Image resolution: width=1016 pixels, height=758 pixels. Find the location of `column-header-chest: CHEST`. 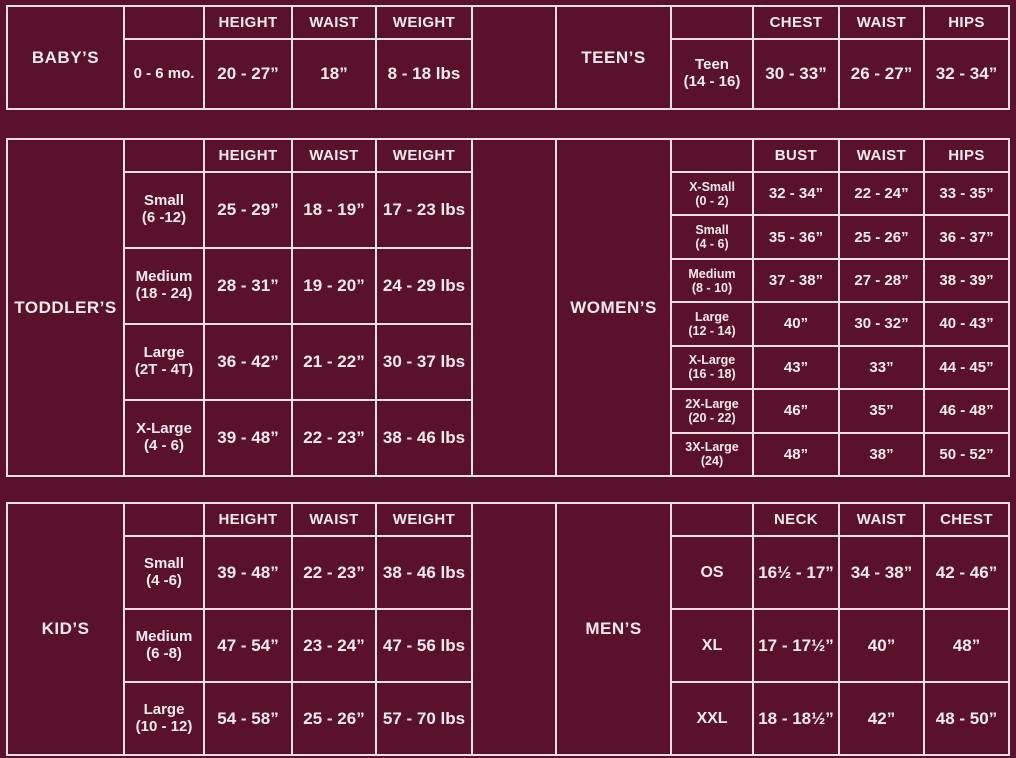

column-header-chest: CHEST is located at coordinates (796, 22).